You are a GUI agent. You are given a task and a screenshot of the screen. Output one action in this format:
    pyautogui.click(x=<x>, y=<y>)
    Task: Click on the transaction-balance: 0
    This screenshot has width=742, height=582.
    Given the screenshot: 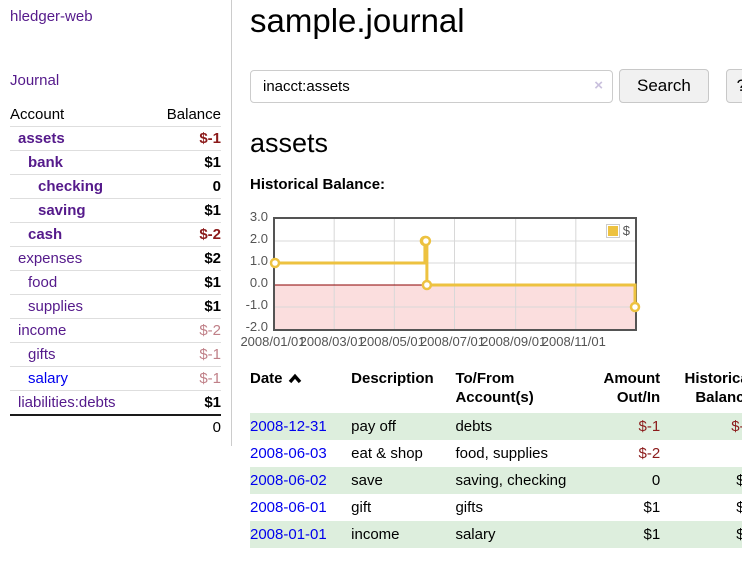 What is the action you would take?
    pyautogui.click(x=705, y=453)
    